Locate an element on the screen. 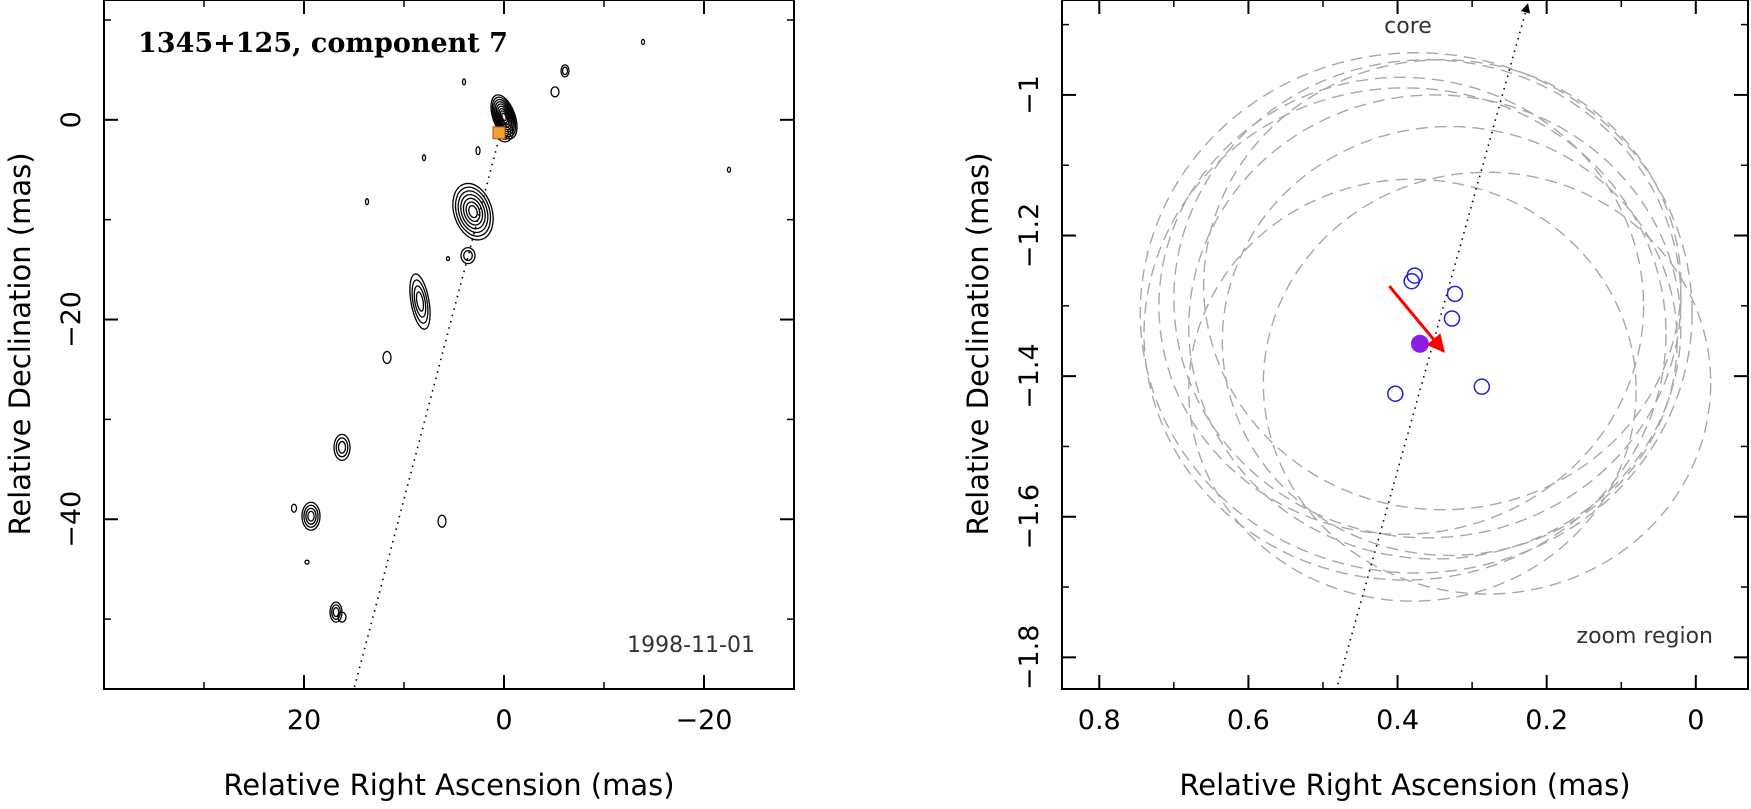 This screenshot has width=1751, height=809. zoom-panel-y-tick-label: −1.8 is located at coordinates (1029, 658).